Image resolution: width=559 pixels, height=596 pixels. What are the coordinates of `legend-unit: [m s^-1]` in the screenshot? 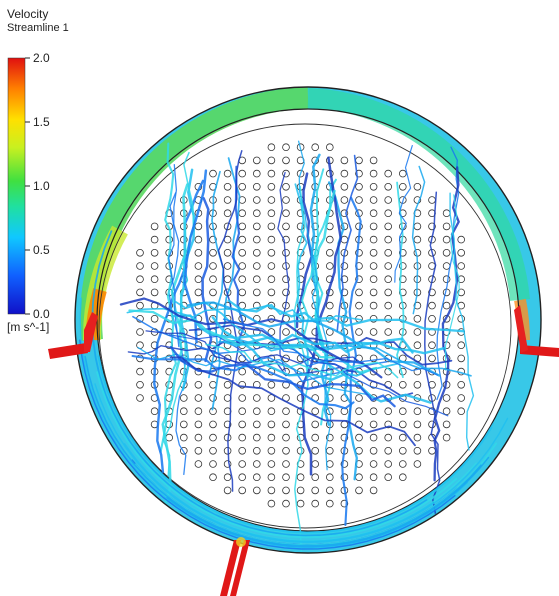 It's located at (28, 327).